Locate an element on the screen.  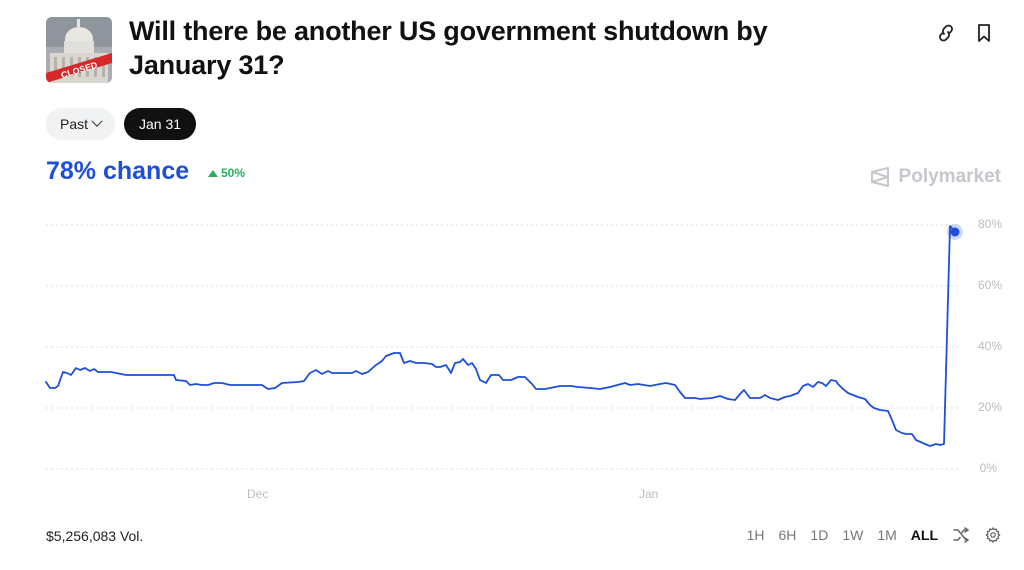
polymarket-logo-icon is located at coordinates (879, 177).